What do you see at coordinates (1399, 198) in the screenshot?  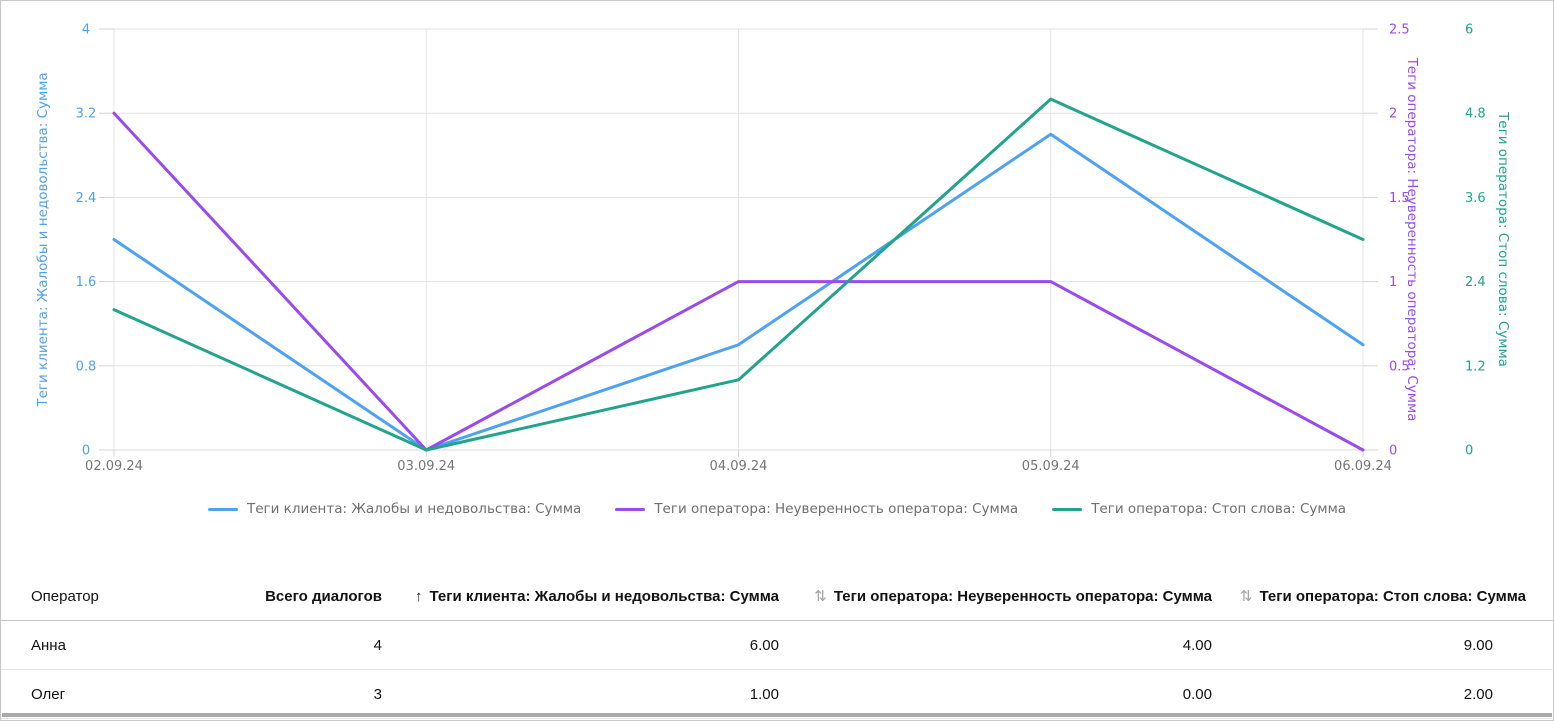 I see `right-axis-1-tick-label: 1.5` at bounding box center [1399, 198].